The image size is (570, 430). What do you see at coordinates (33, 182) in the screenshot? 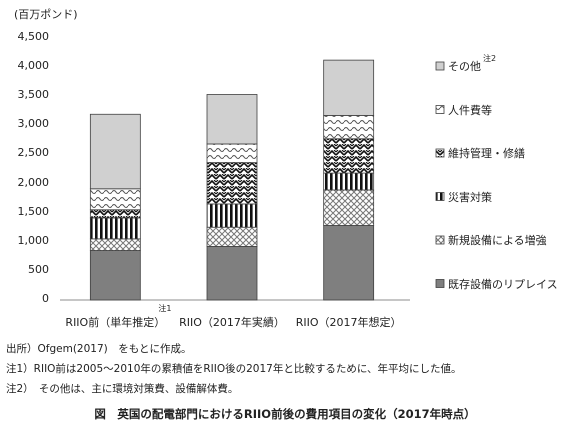
I see `y-tick-label: 2,000` at bounding box center [33, 182].